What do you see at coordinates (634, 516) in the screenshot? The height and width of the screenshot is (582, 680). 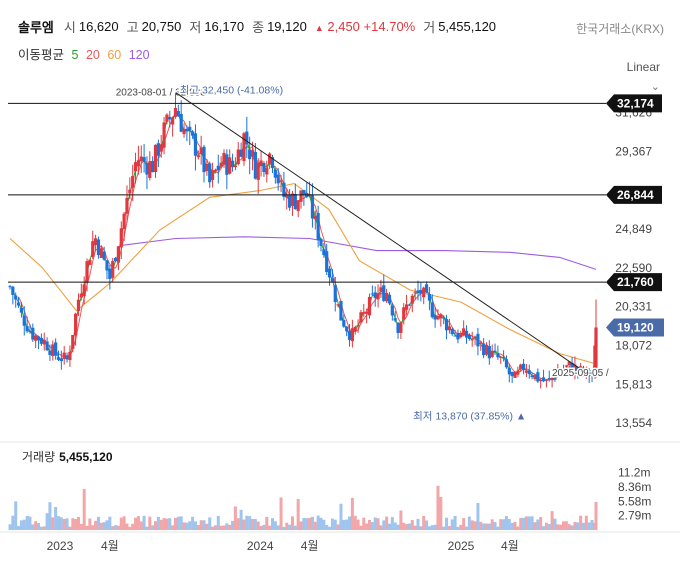 I see `volume-tick-label: 2.79m` at bounding box center [634, 516].